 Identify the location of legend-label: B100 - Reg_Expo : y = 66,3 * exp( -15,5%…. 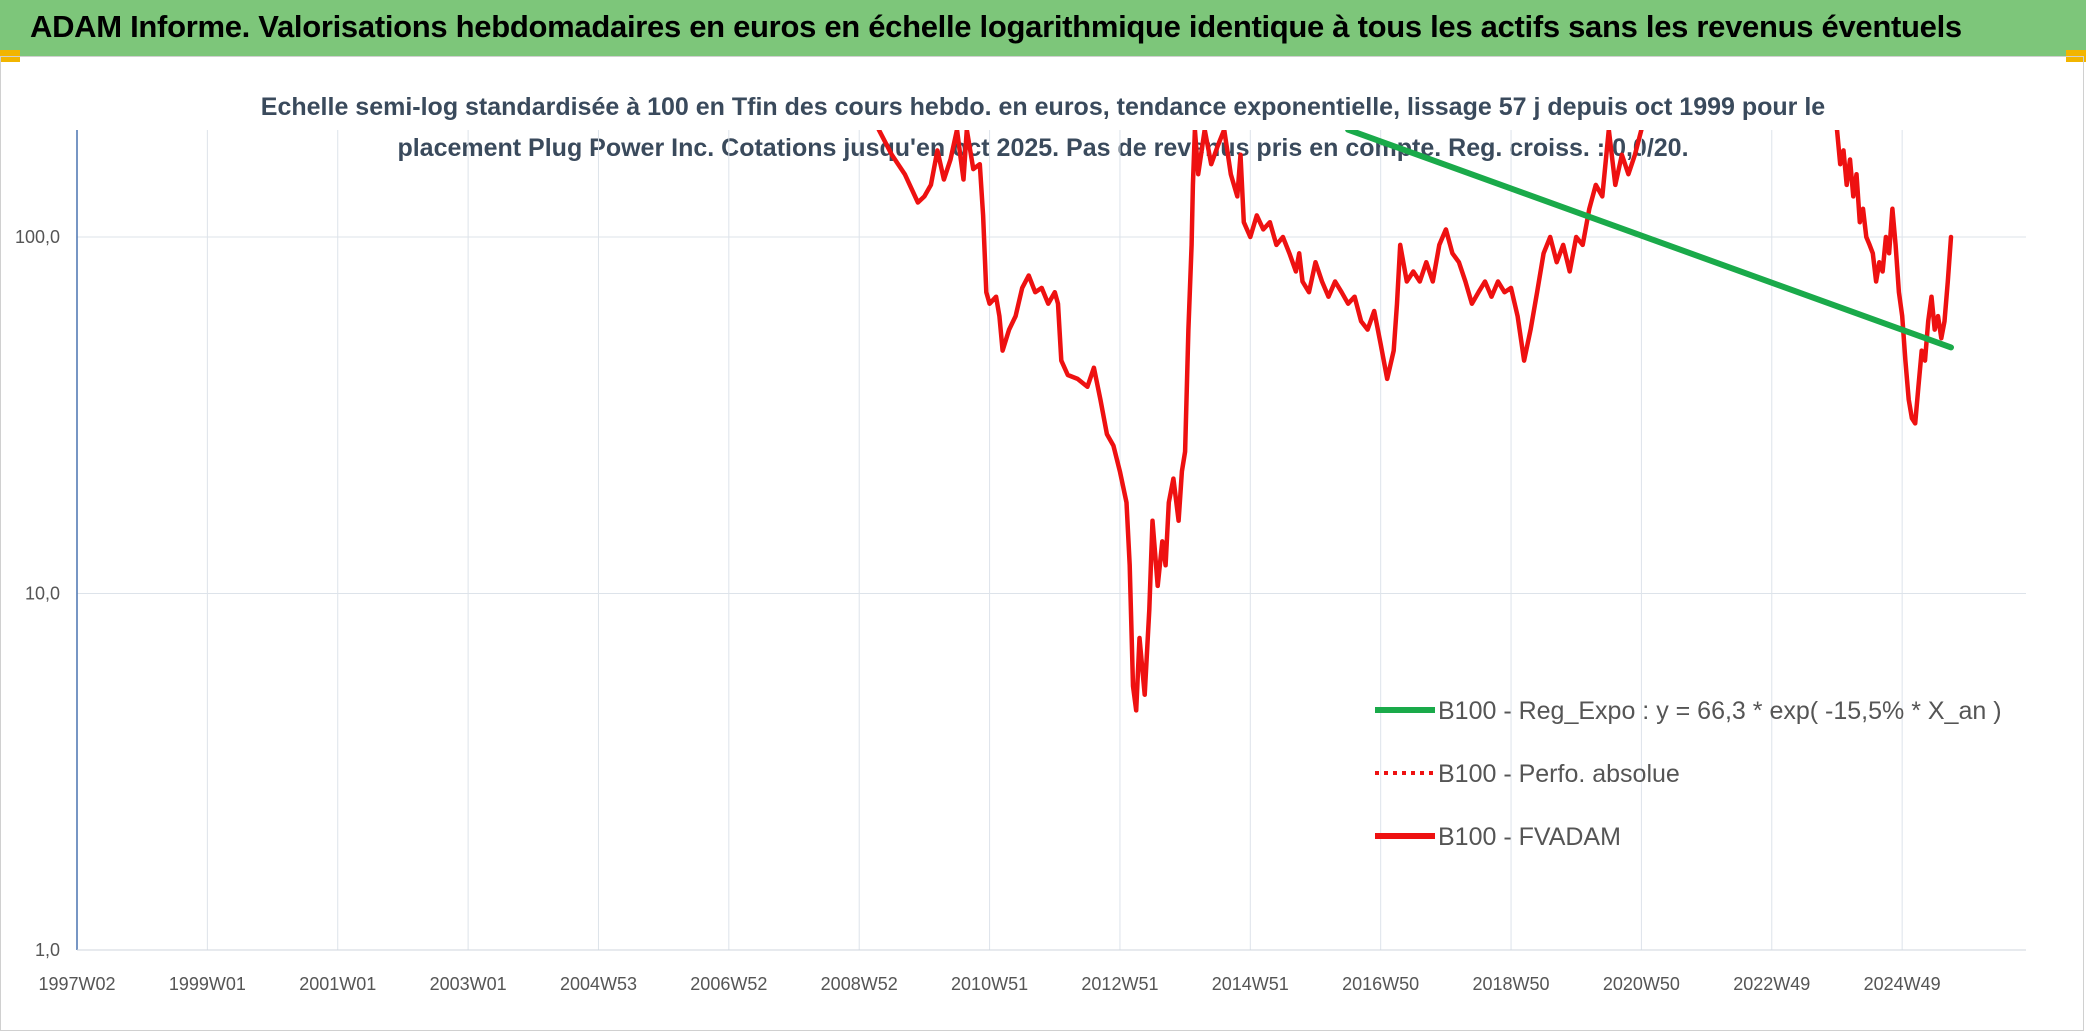
(1720, 711).